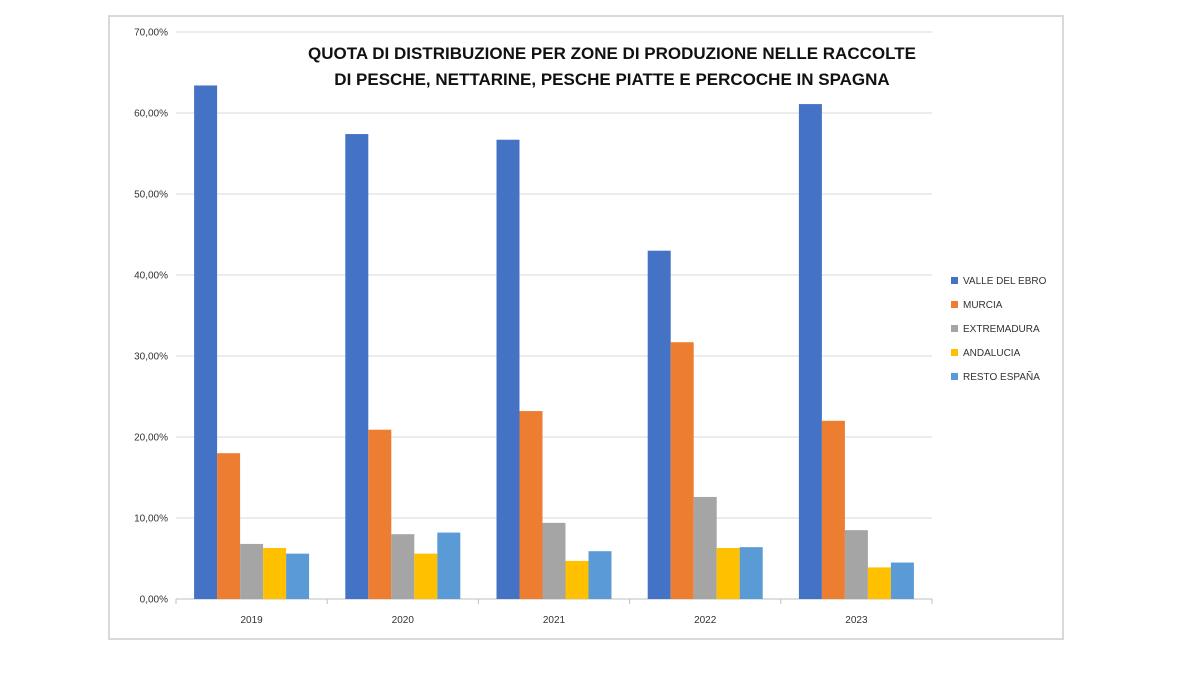  I want to click on x-tick-label-2023: 2023, so click(856, 620).